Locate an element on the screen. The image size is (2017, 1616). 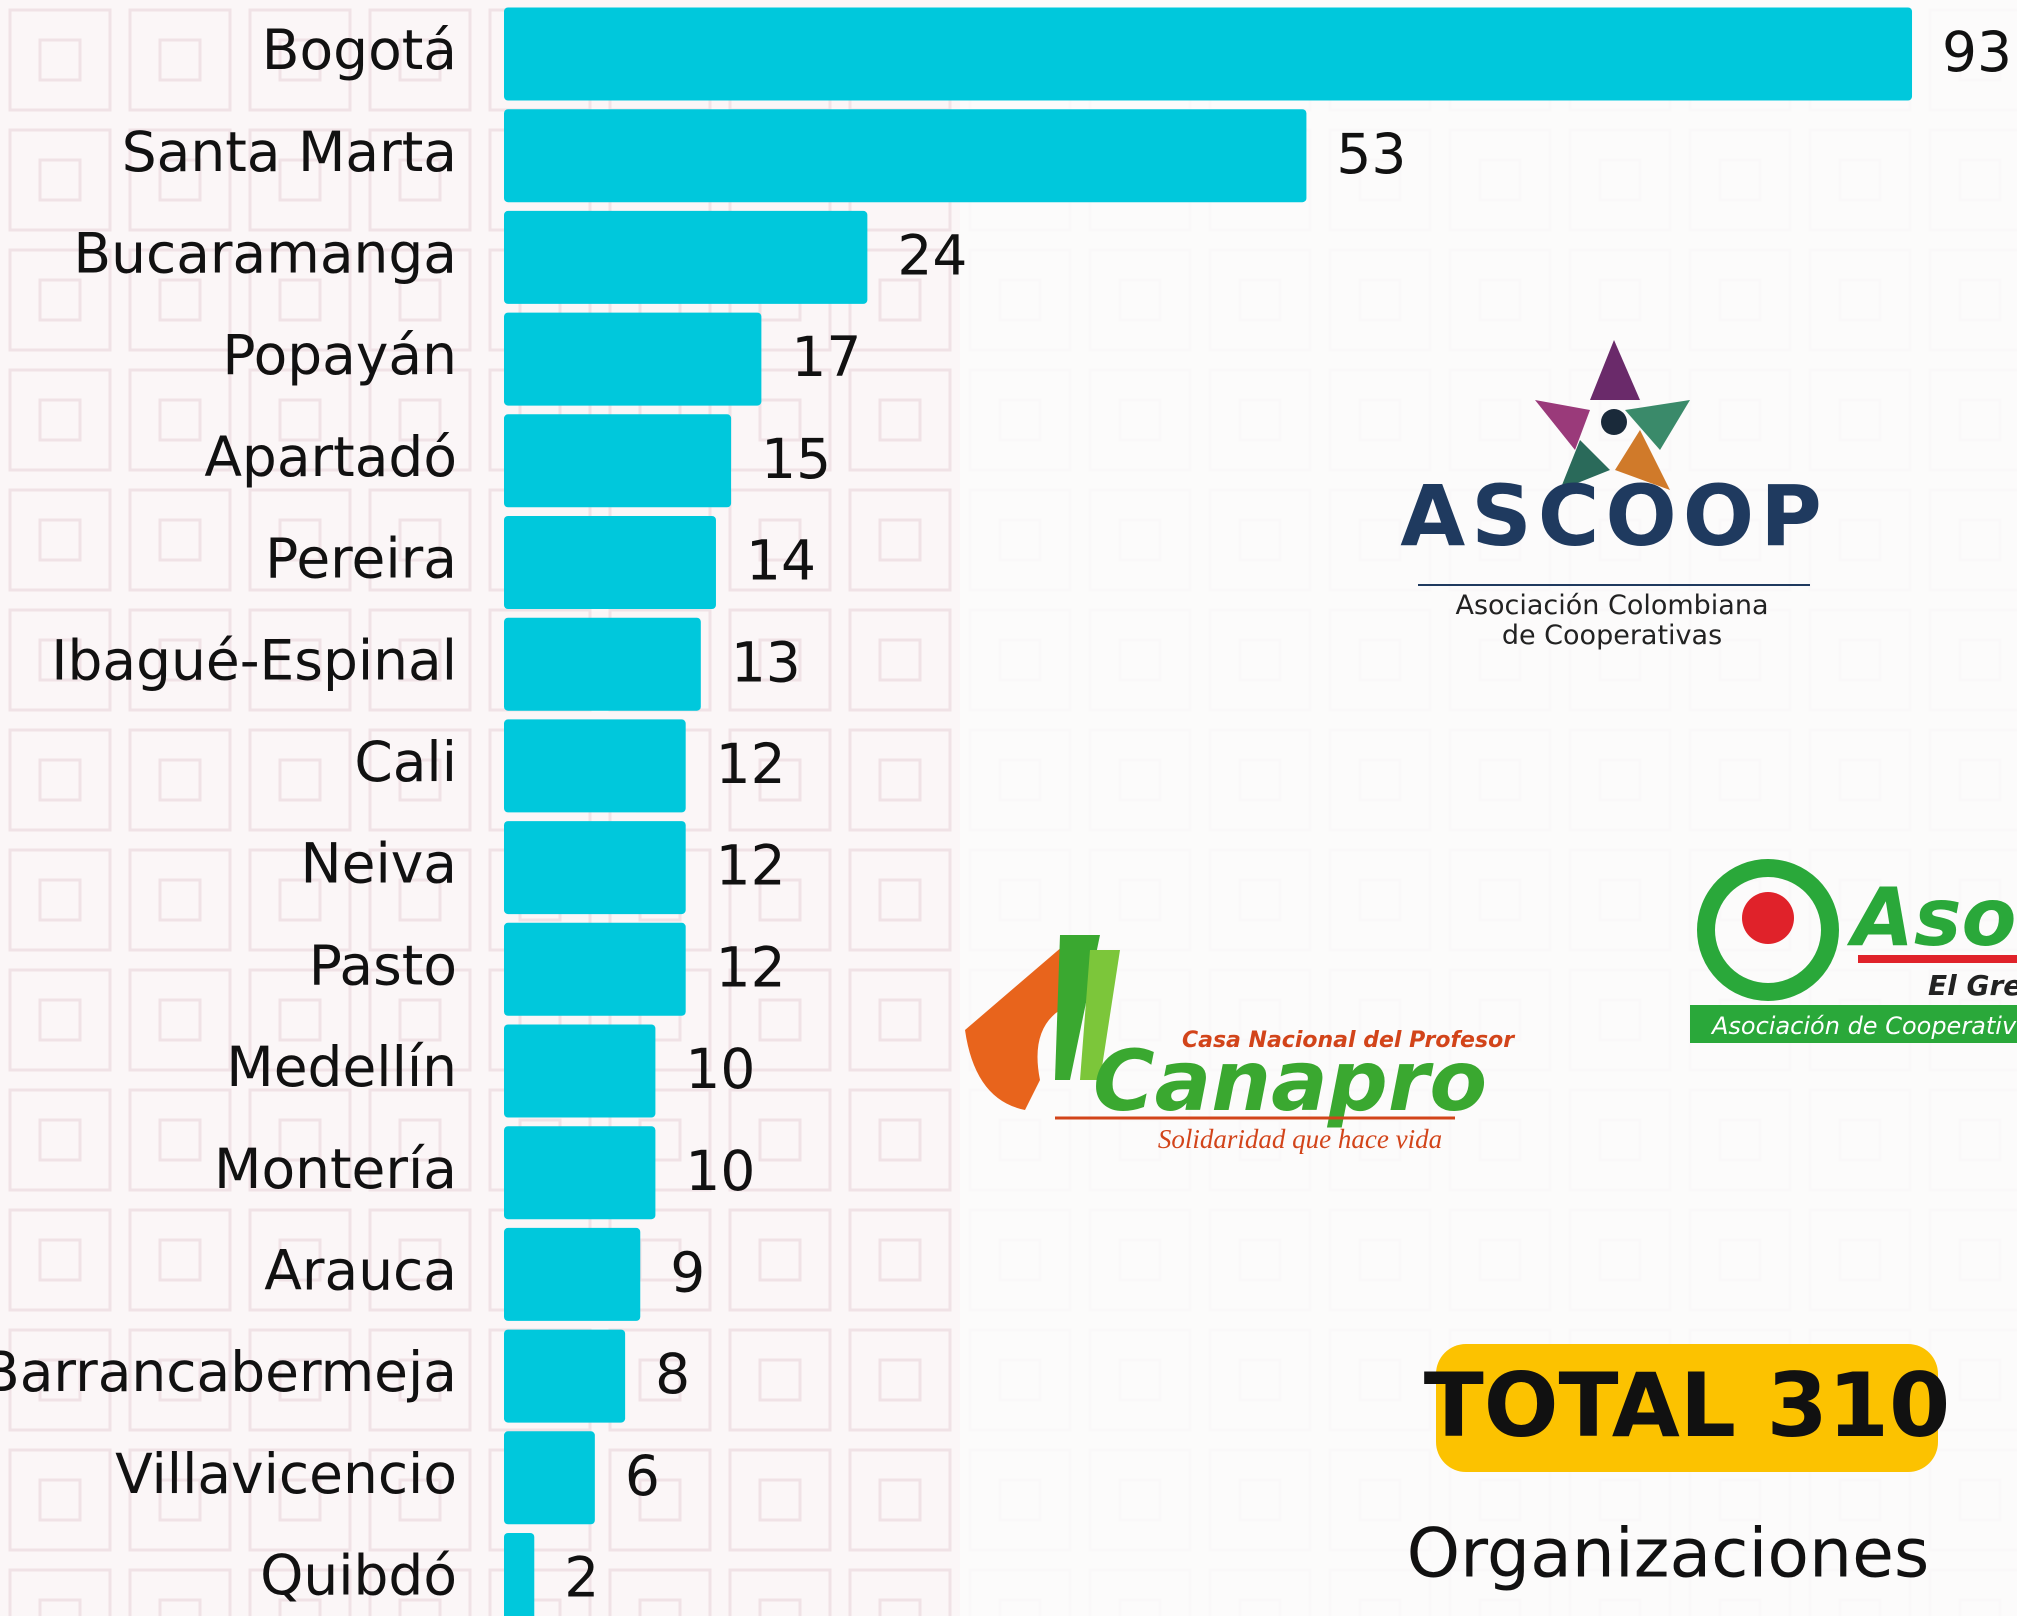
value-label: 93 is located at coordinates (1977, 52).